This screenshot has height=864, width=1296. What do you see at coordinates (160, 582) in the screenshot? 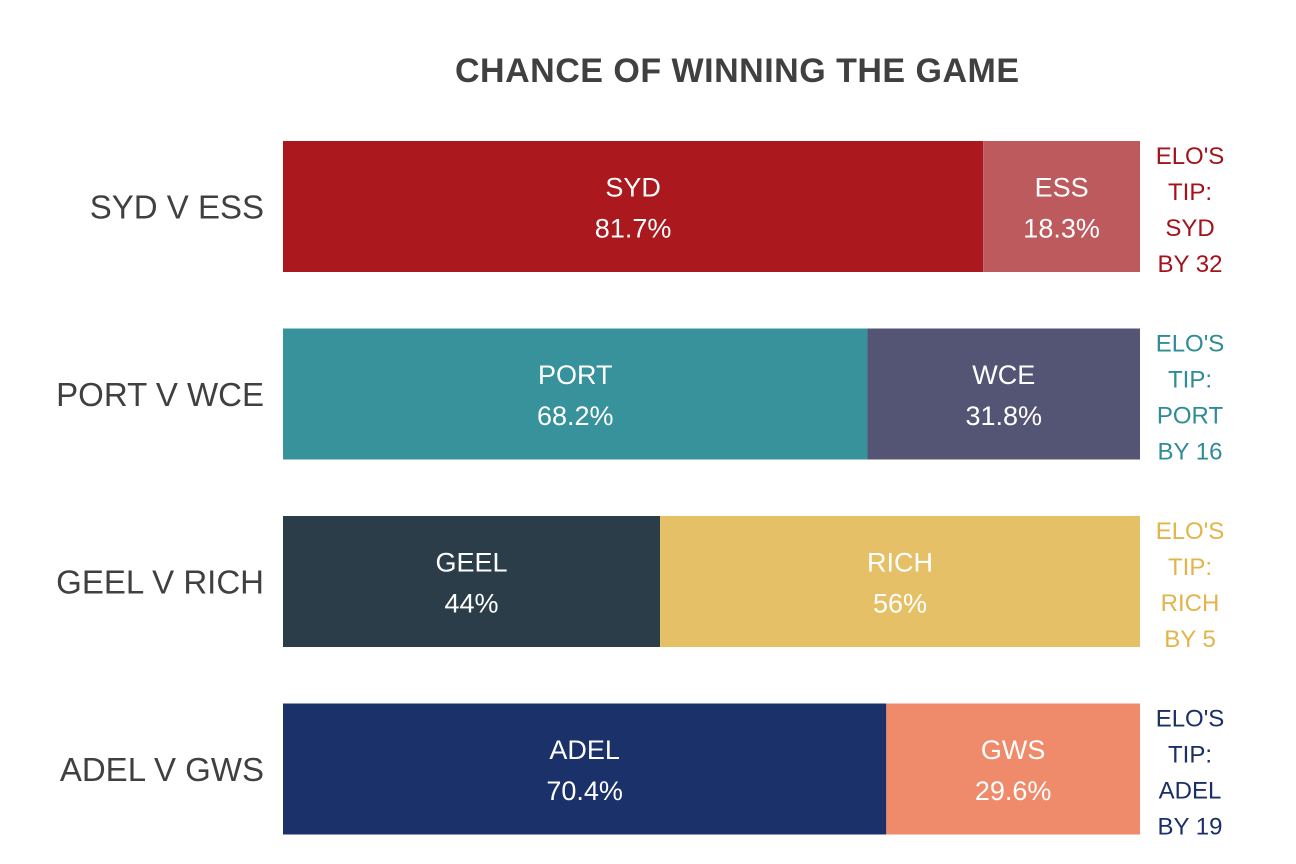
I see `match-label: GEEL V RICH` at bounding box center [160, 582].